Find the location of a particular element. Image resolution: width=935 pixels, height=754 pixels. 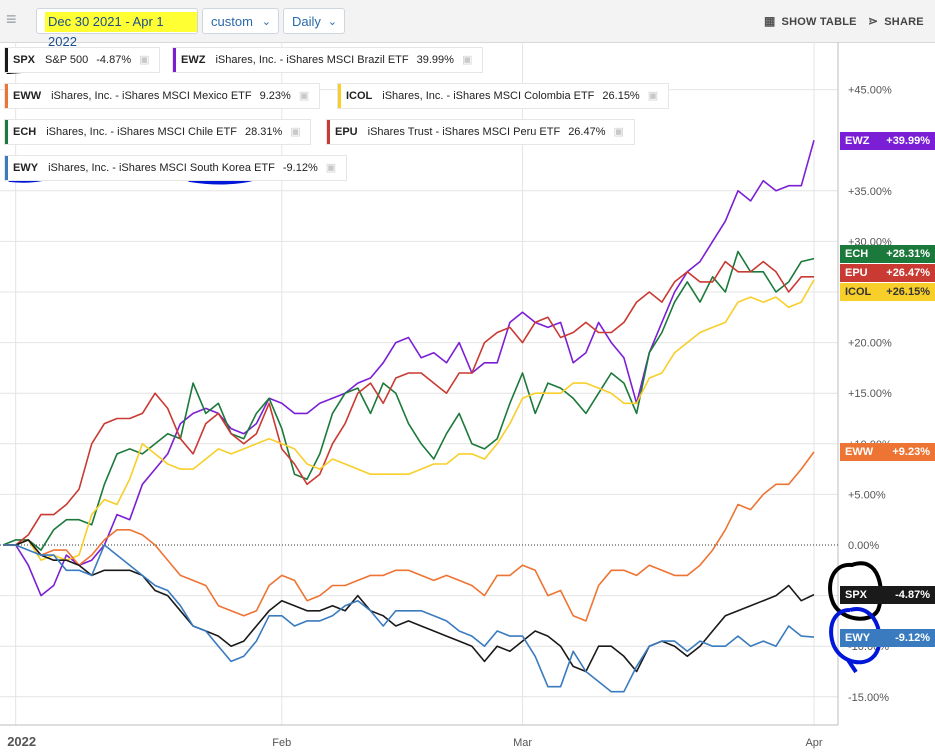

tag-symbol: EWW is located at coordinates (859, 452).